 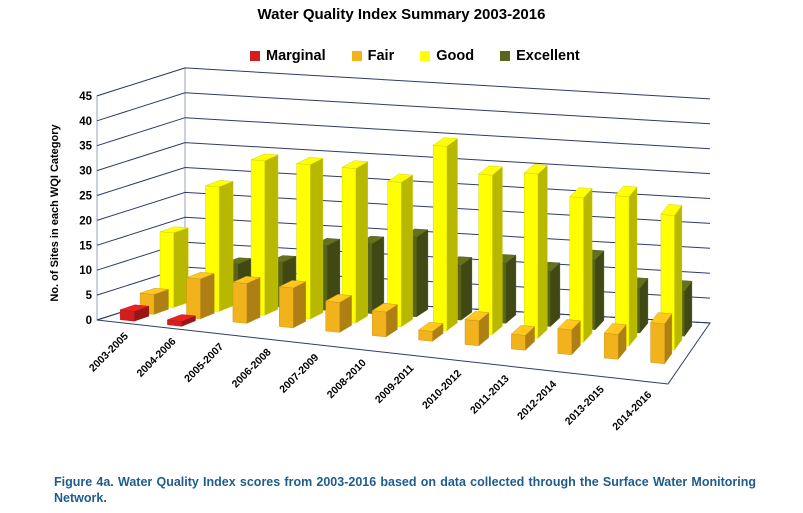 I want to click on legend-item-excellent: Excellent, so click(x=540, y=56).